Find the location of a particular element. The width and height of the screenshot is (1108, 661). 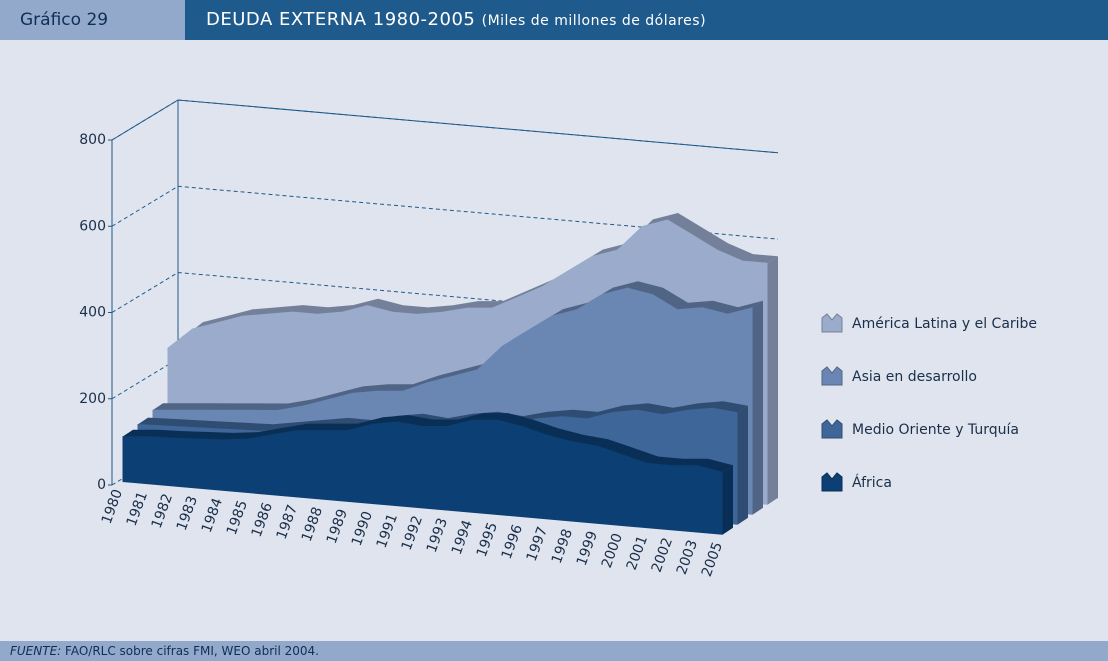

x-tick-label: 1994 is located at coordinates (462, 537).